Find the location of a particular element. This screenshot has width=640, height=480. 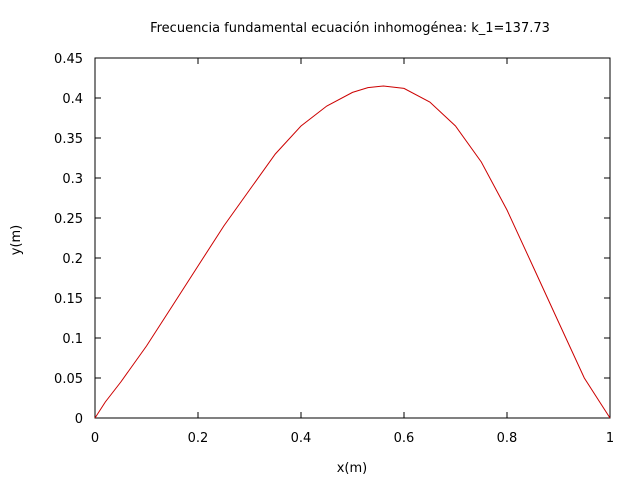

x-tick-label: 0.2 is located at coordinates (198, 438).